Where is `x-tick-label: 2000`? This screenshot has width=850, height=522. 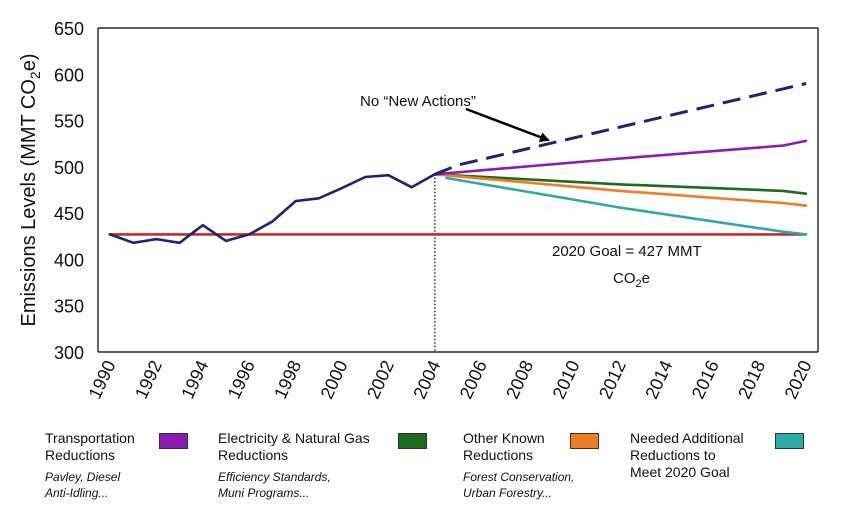
x-tick-label: 2000 is located at coordinates (334, 379).